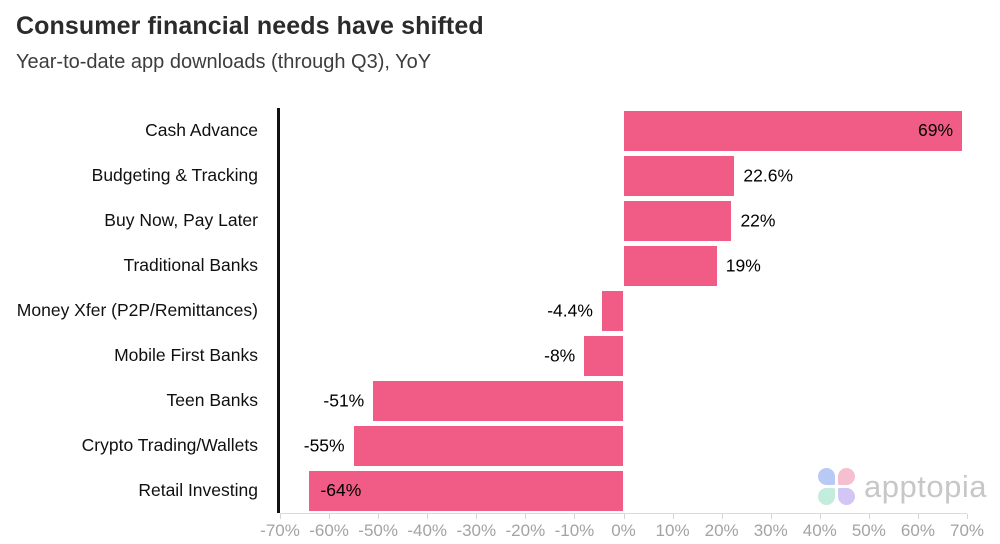 This screenshot has width=1000, height=544. I want to click on bar-track: -55%, so click(623, 445).